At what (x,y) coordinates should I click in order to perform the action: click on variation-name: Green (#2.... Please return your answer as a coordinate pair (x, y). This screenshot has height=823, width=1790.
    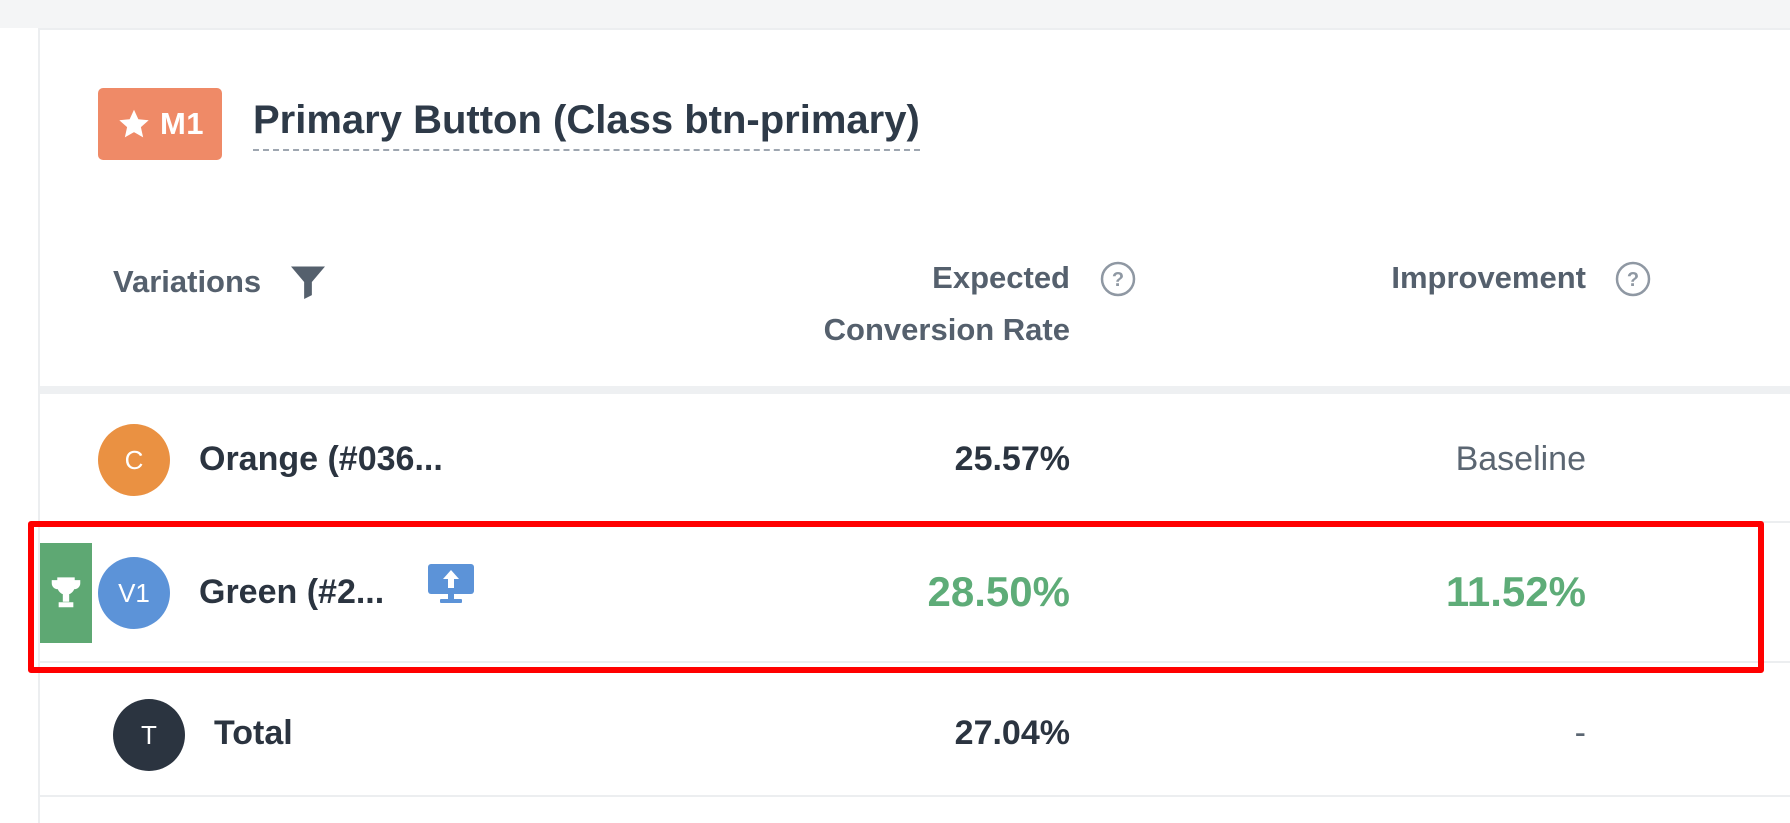
    Looking at the image, I should click on (292, 592).